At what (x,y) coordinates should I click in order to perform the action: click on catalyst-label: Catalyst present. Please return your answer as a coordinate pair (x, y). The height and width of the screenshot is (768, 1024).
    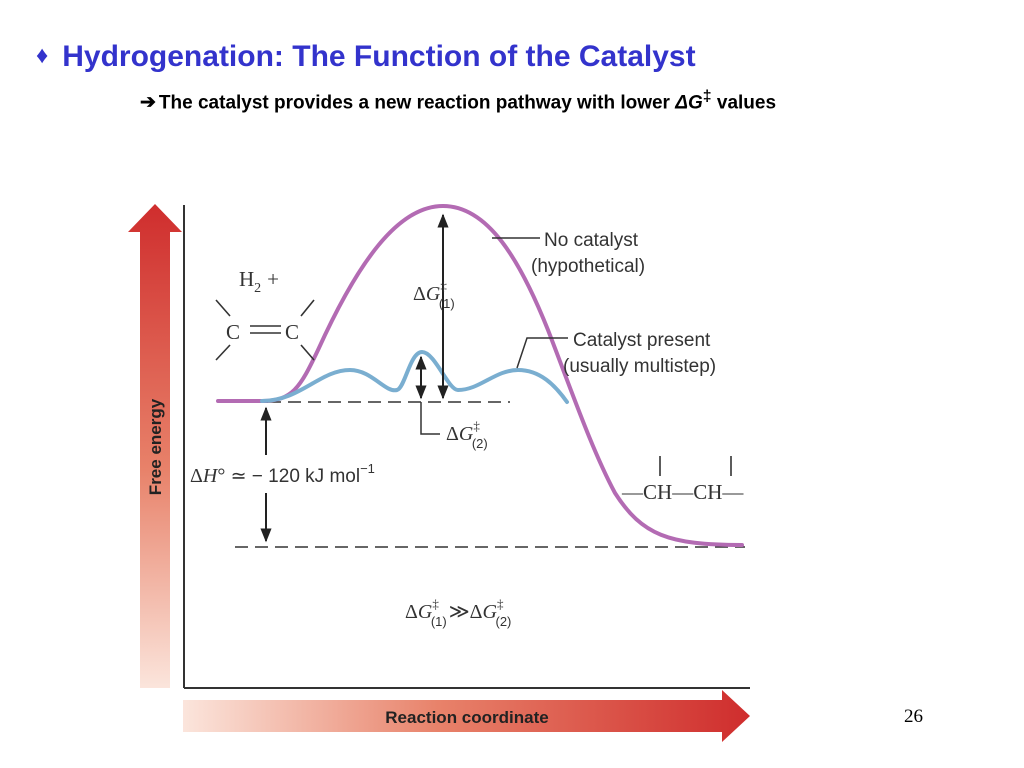
    Looking at the image, I should click on (642, 340).